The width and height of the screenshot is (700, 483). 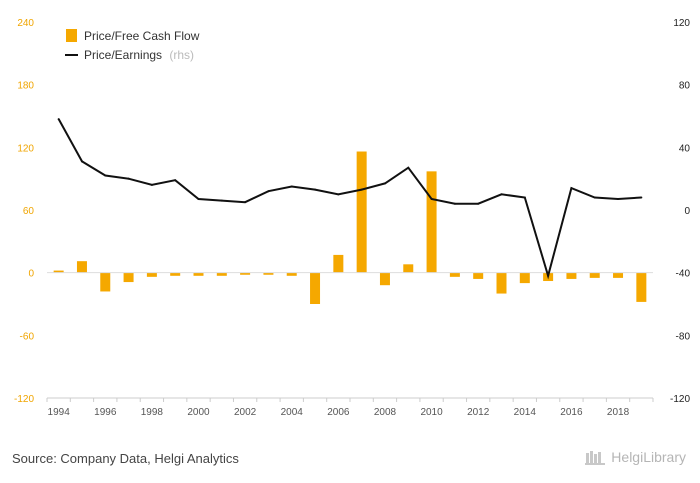 What do you see at coordinates (501, 283) in the screenshot?
I see `bar-2013` at bounding box center [501, 283].